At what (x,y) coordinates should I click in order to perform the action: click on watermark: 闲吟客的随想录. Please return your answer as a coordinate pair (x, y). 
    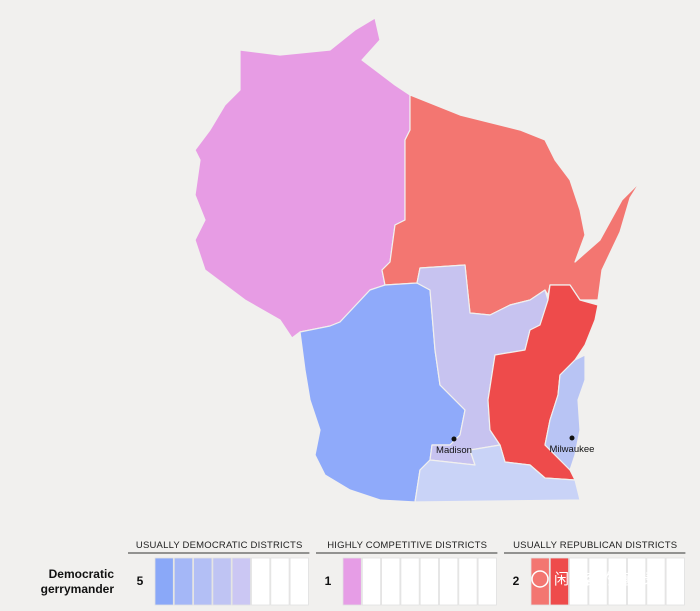
    Looking at the image, I should click on (595, 579).